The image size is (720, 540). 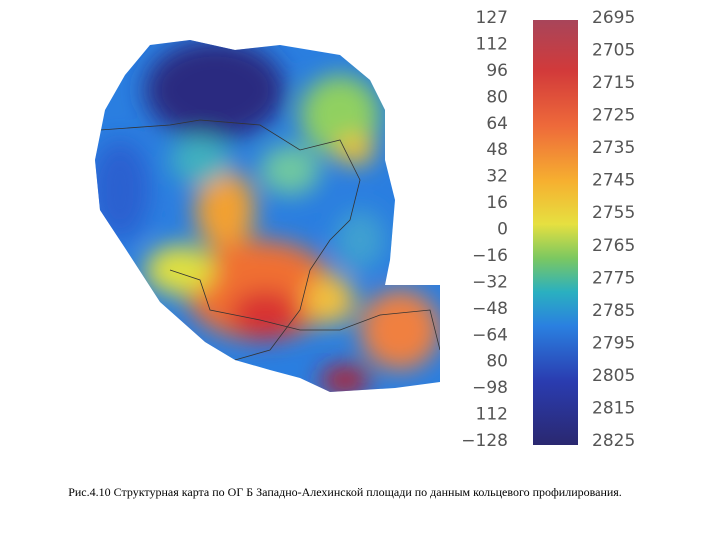 I want to click on right-scale-label: 2825, so click(x=613, y=441).